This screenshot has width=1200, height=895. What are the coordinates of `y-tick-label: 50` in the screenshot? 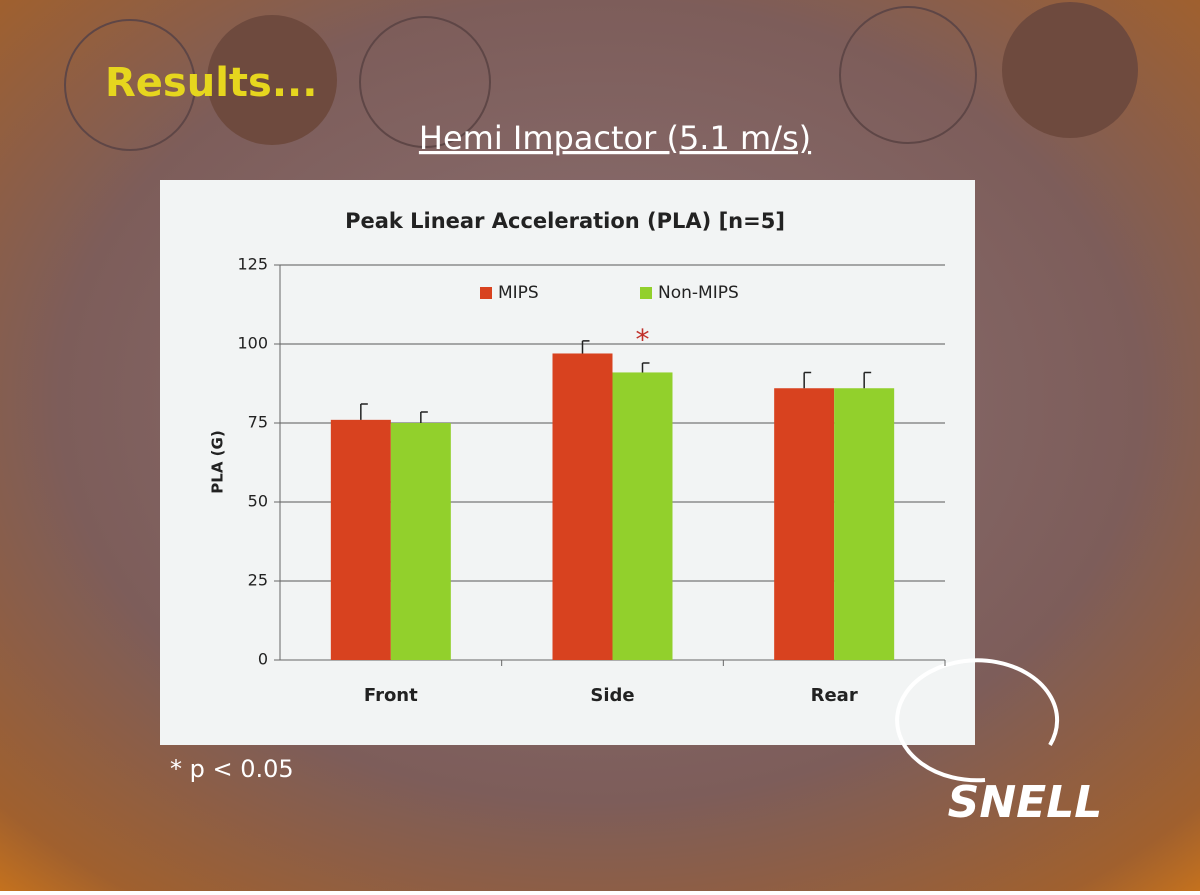 It's located at (258, 501).